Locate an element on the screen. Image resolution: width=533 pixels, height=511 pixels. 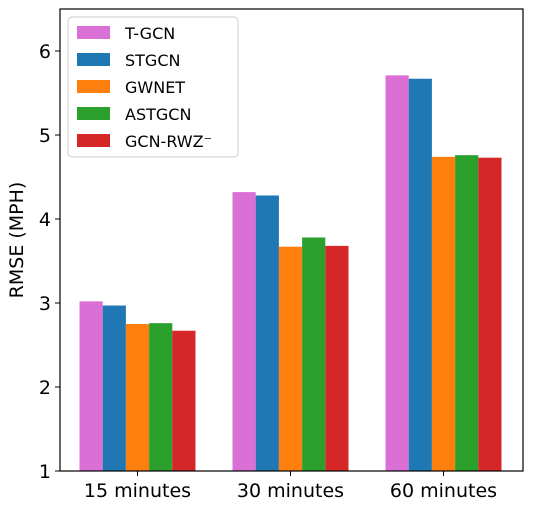
y-tick-label: 4 is located at coordinates (45, 220).